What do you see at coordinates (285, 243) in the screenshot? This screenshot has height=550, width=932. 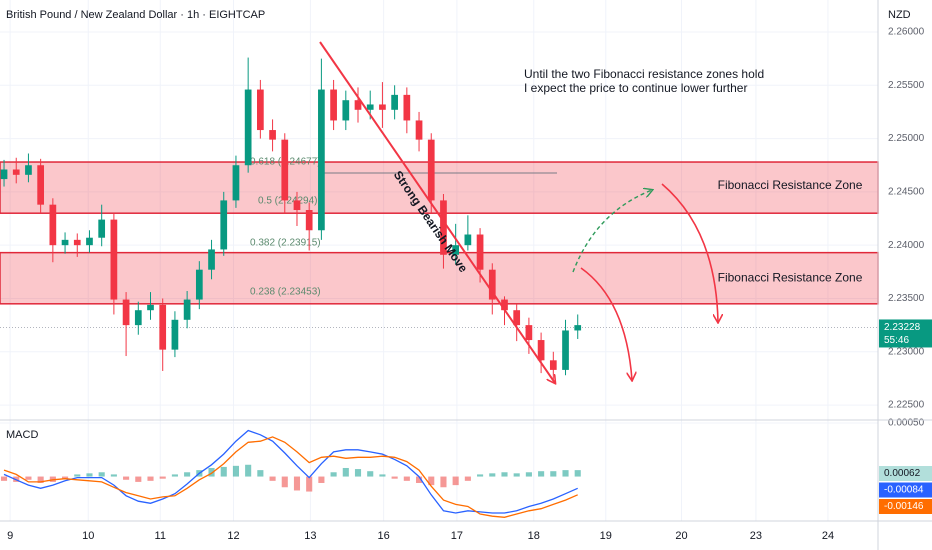 I see `fib-label: 0.382 (2.23915)` at bounding box center [285, 243].